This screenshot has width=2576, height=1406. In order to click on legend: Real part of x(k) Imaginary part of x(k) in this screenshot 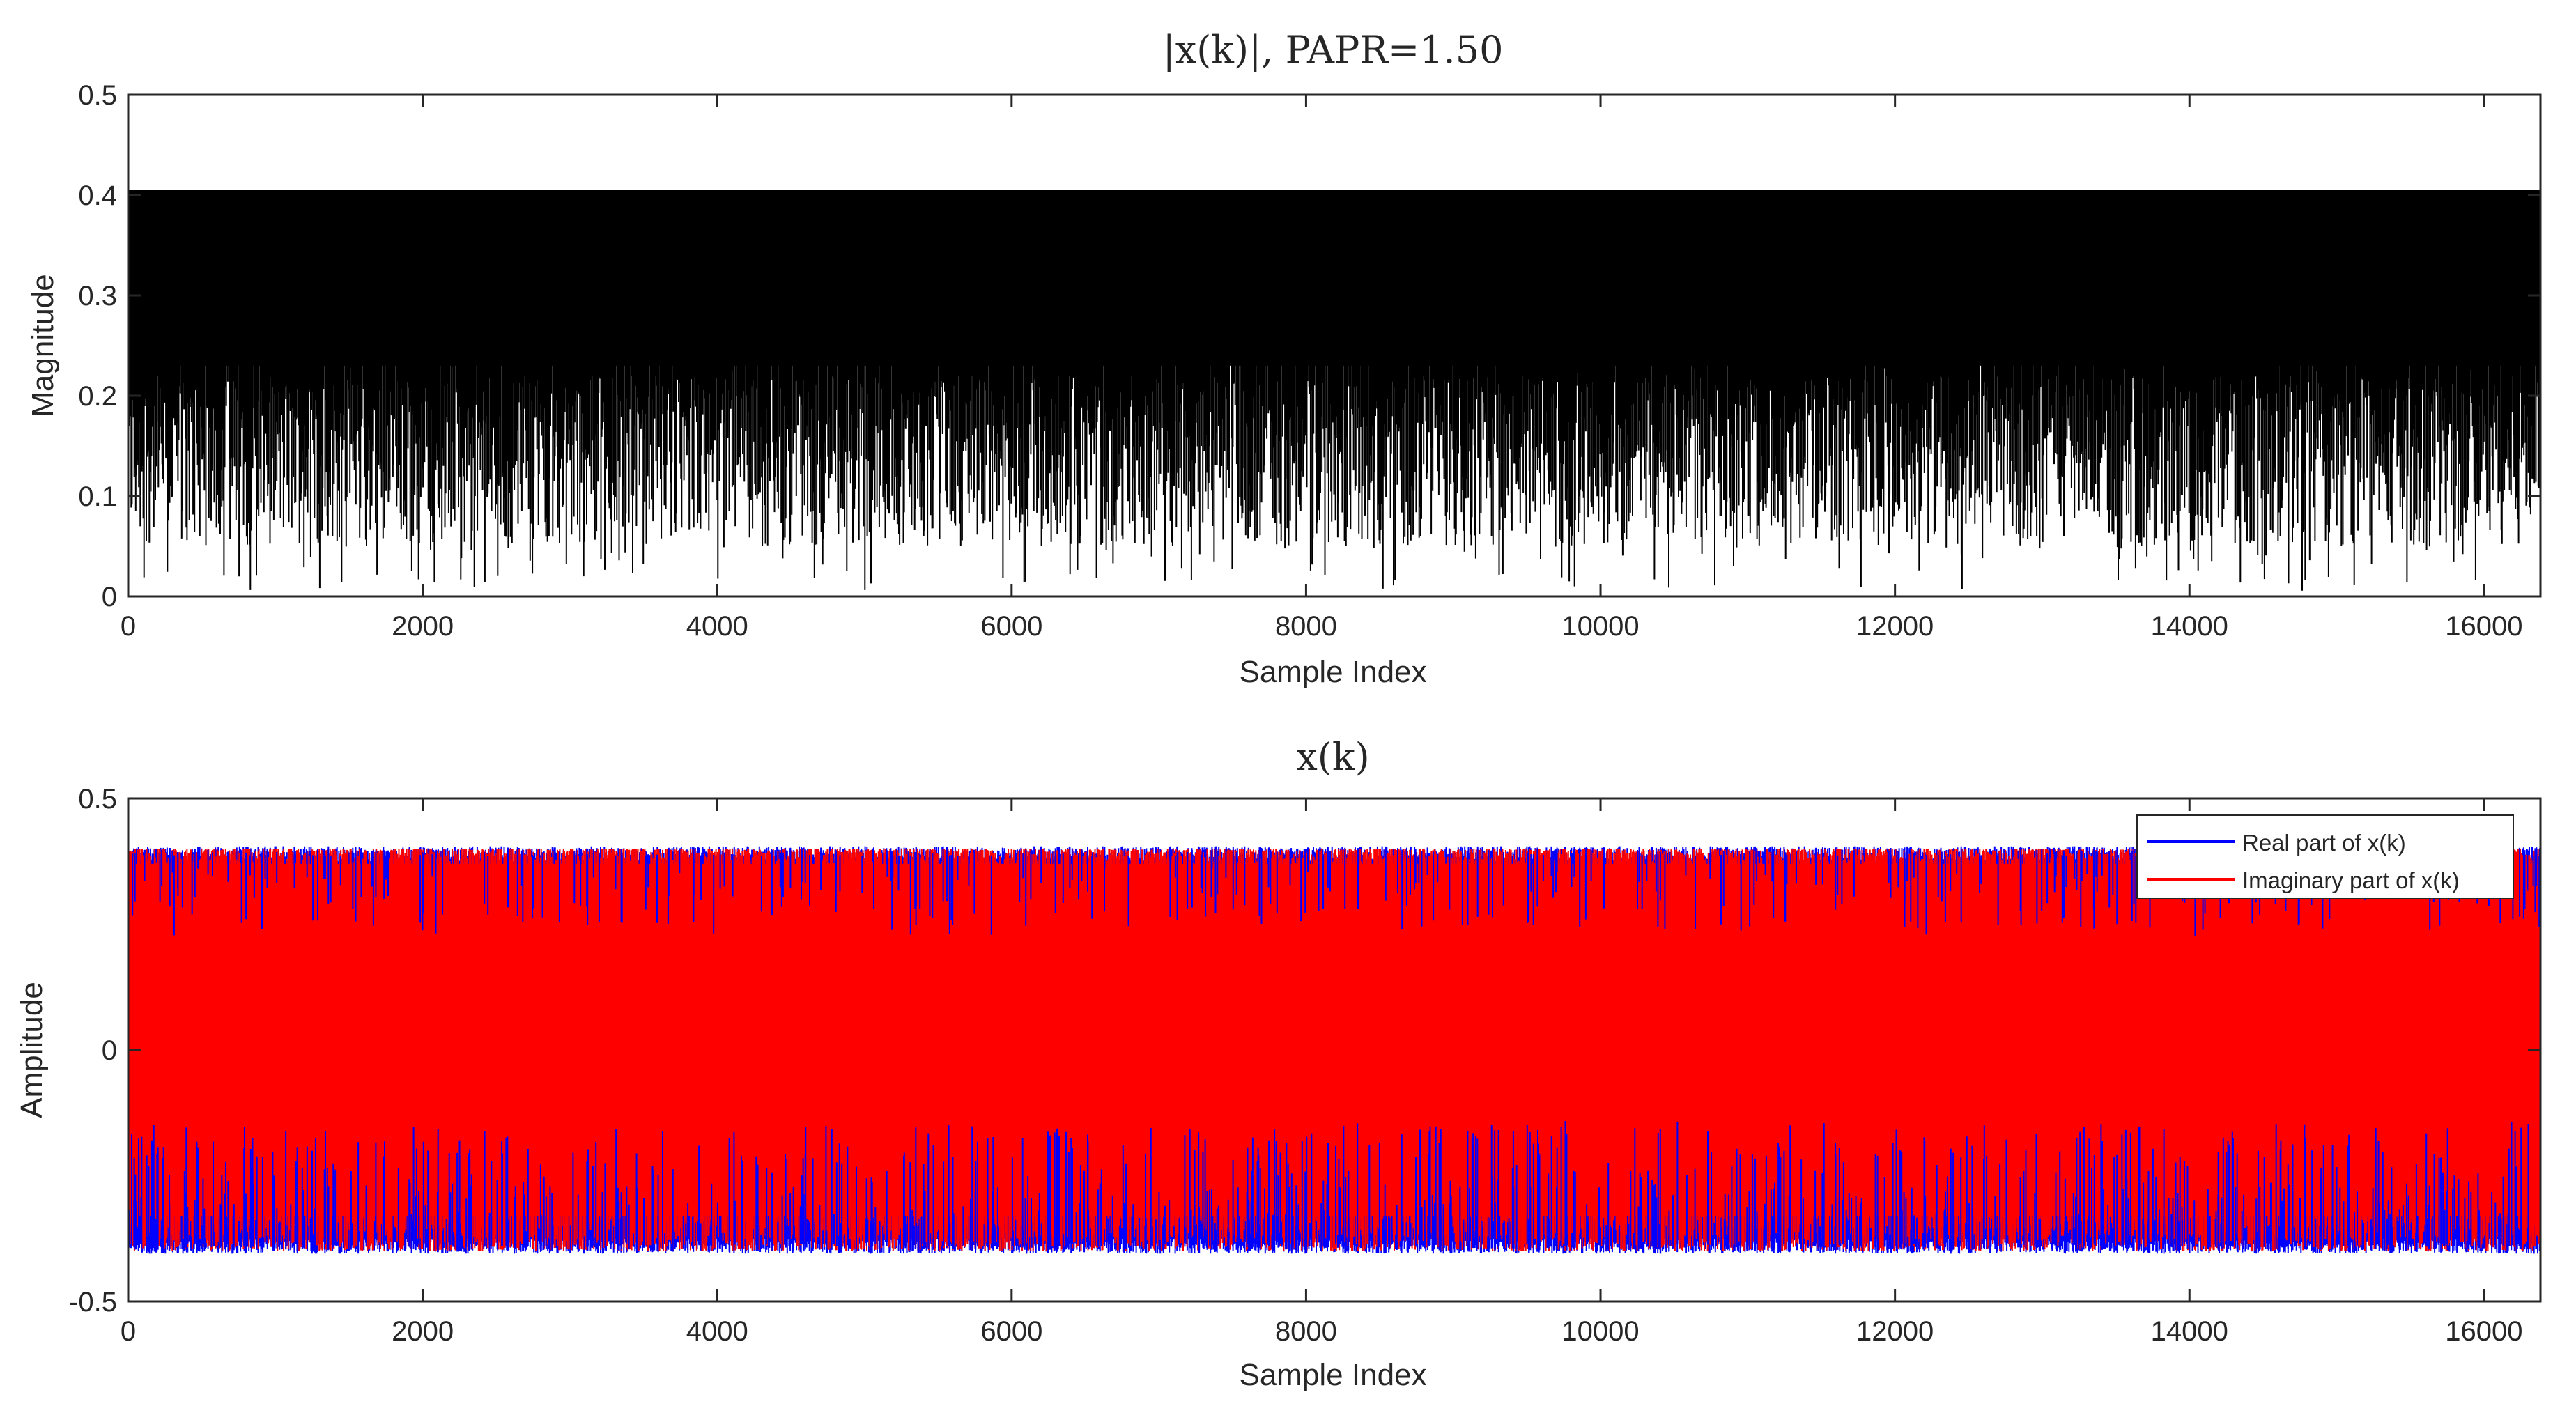, I will do `click(2325, 856)`.